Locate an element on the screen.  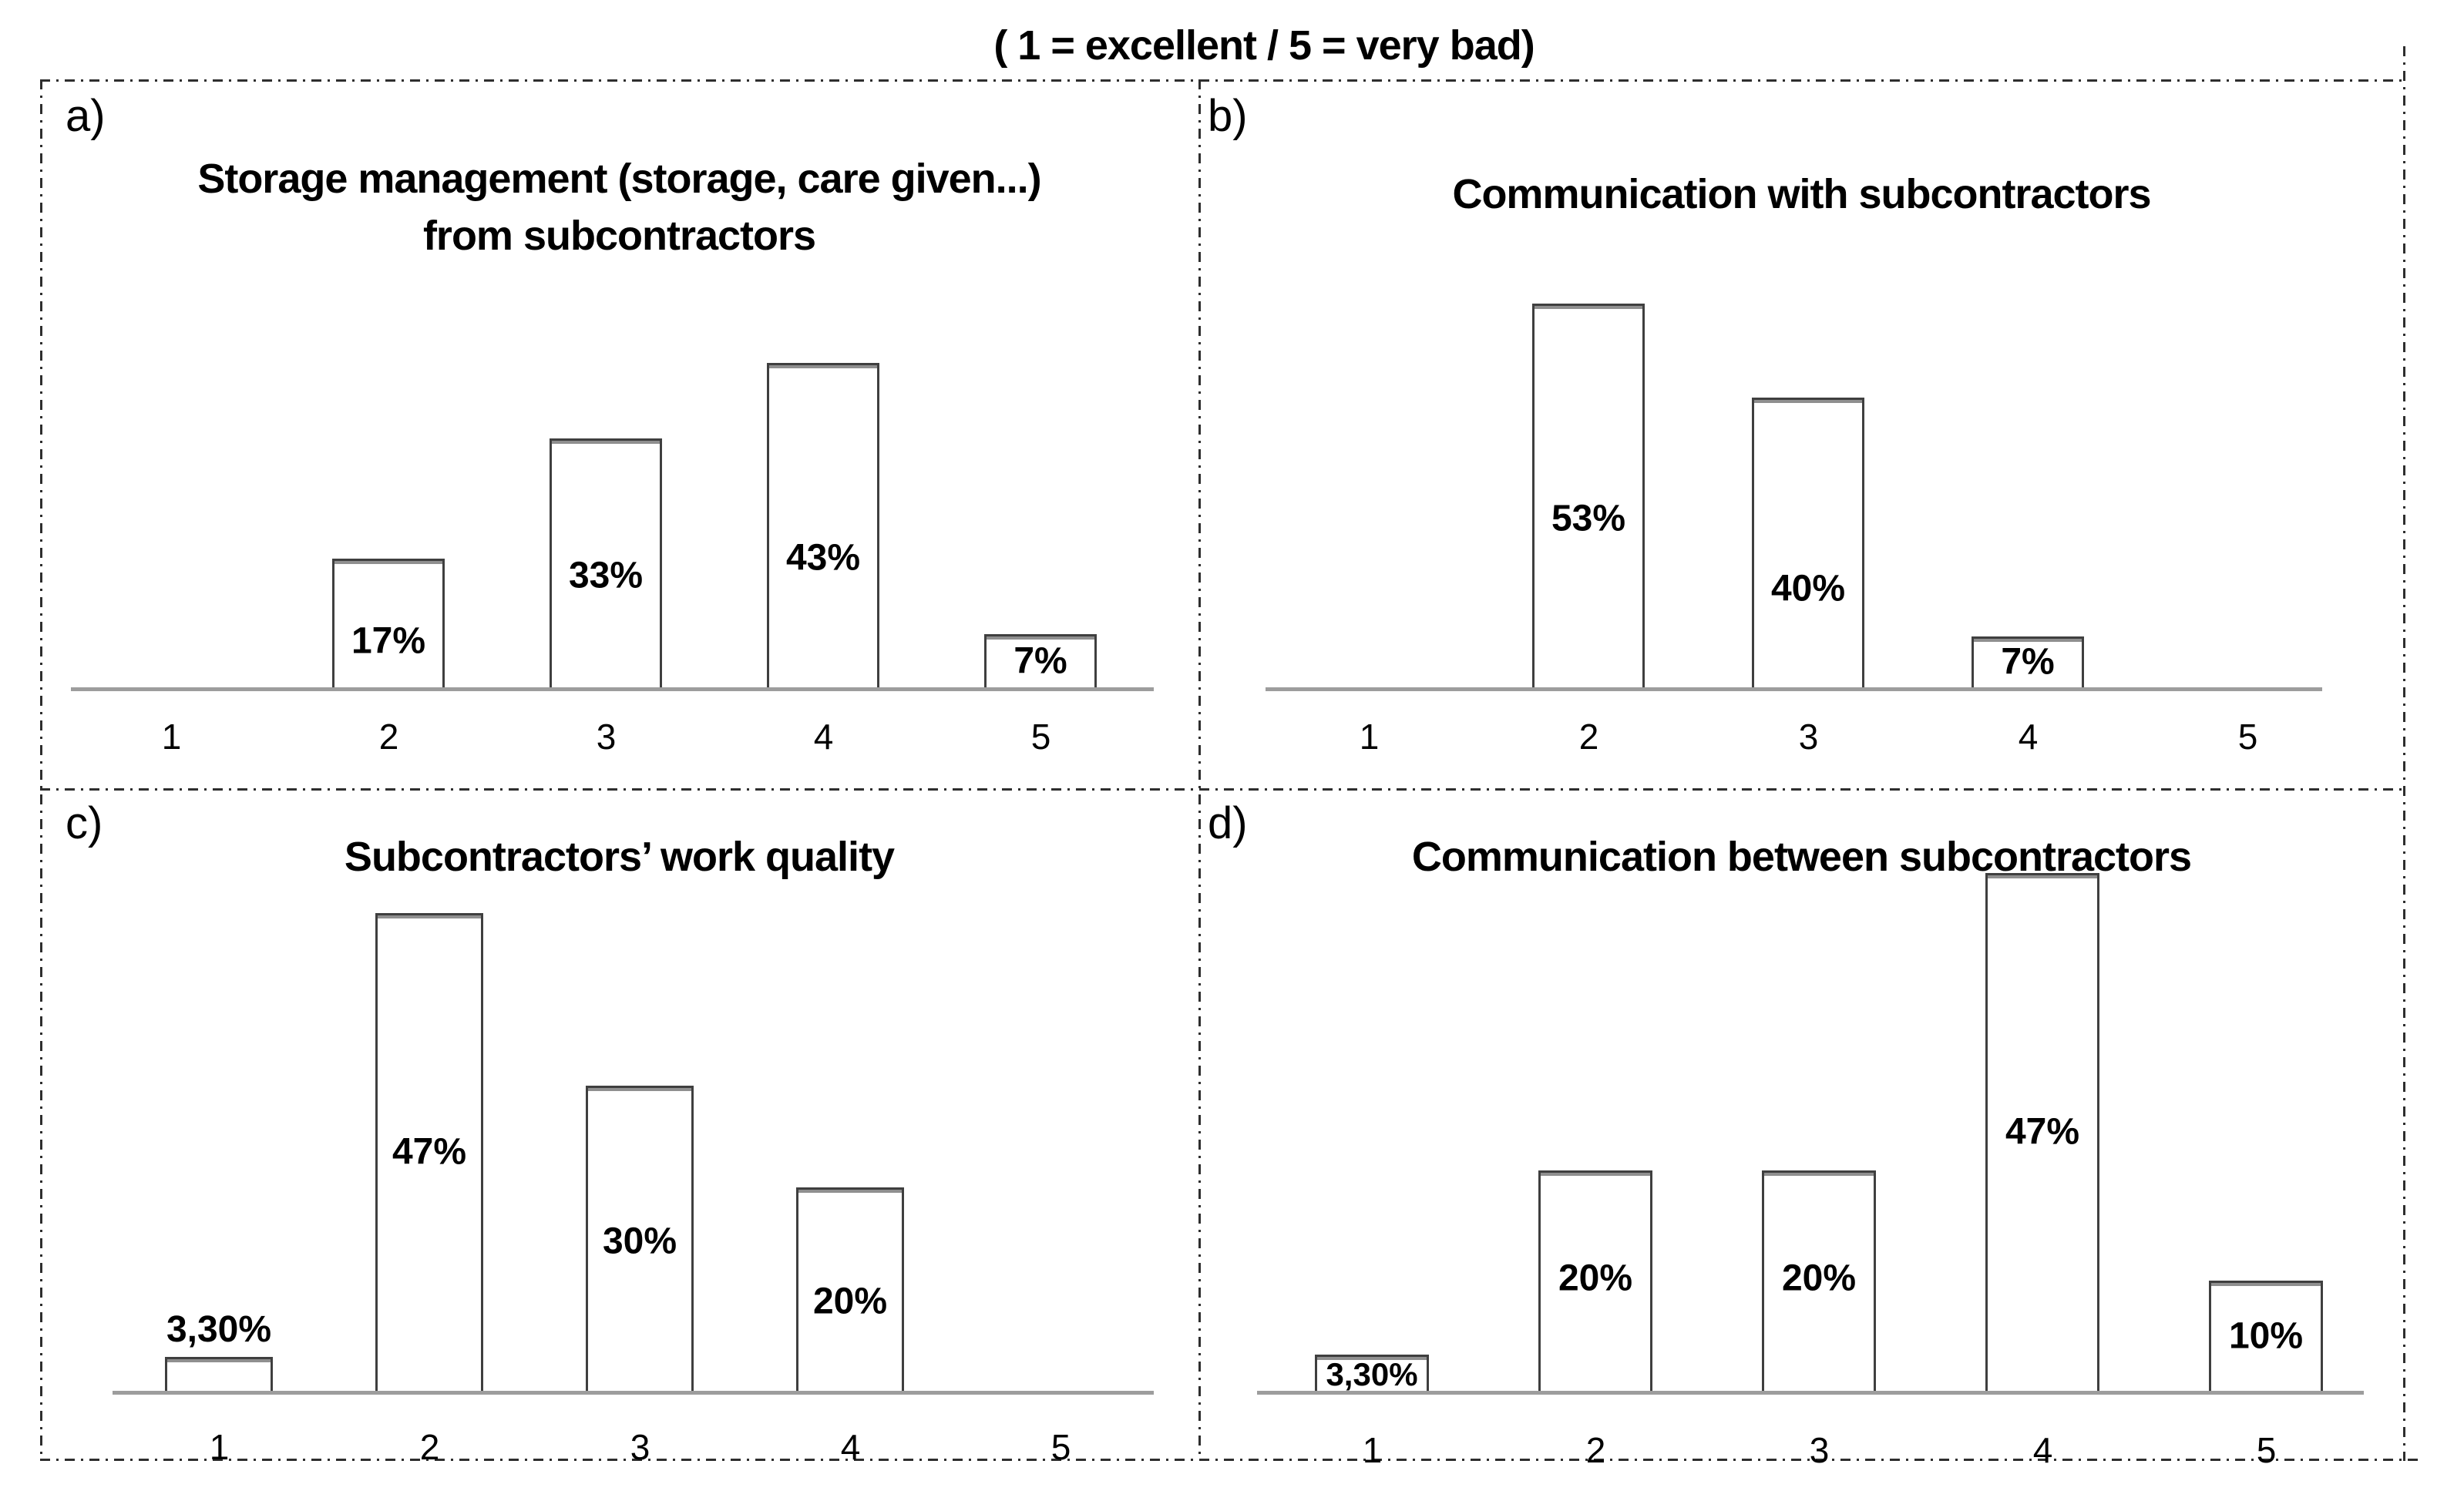
bar-value-label-c-2: 47% is located at coordinates (430, 1152).